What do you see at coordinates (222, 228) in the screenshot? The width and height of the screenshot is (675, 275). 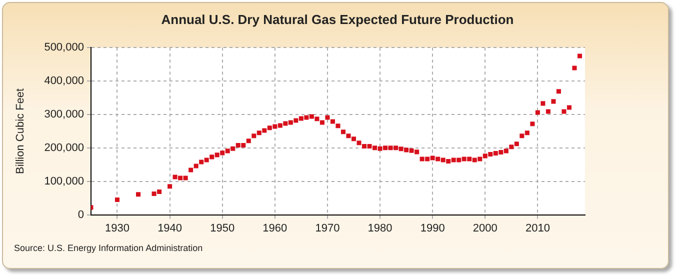 I see `x-tick-label: 1950` at bounding box center [222, 228].